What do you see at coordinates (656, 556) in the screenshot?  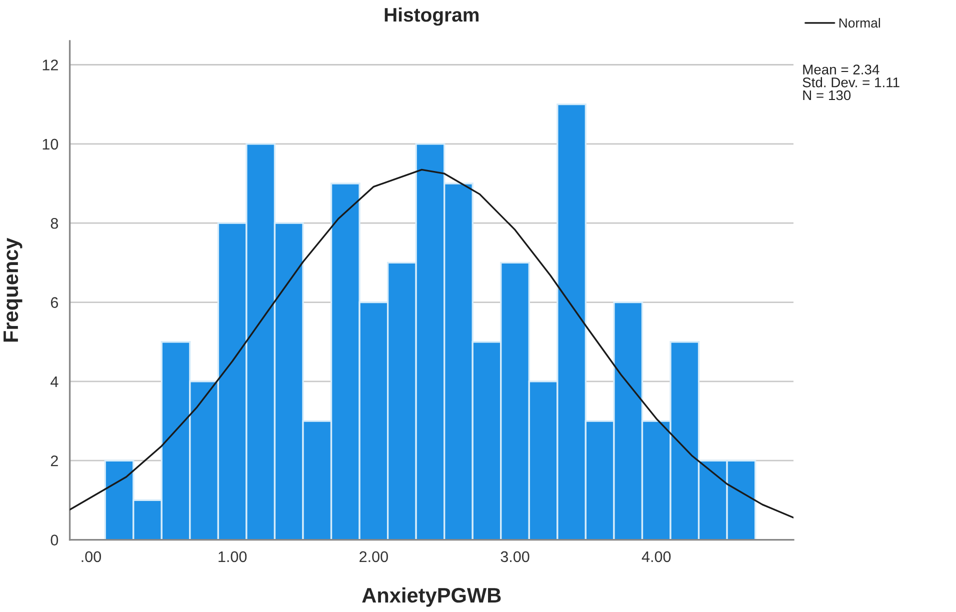 I see `x-tick-label: 4.00` at bounding box center [656, 556].